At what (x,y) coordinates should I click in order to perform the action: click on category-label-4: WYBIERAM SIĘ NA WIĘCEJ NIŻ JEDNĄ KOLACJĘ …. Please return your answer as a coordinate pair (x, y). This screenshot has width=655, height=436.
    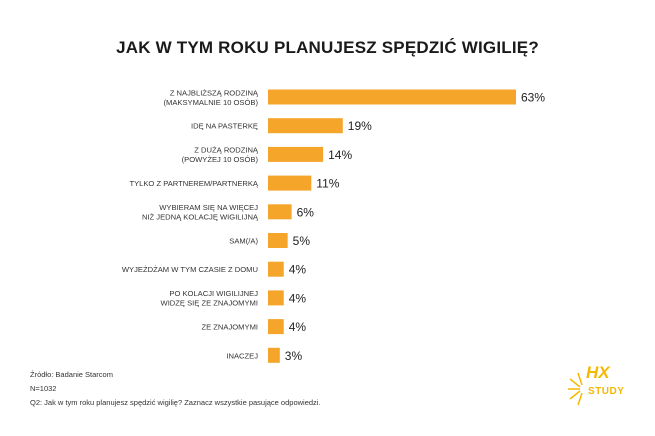
    Looking at the image, I should click on (200, 212).